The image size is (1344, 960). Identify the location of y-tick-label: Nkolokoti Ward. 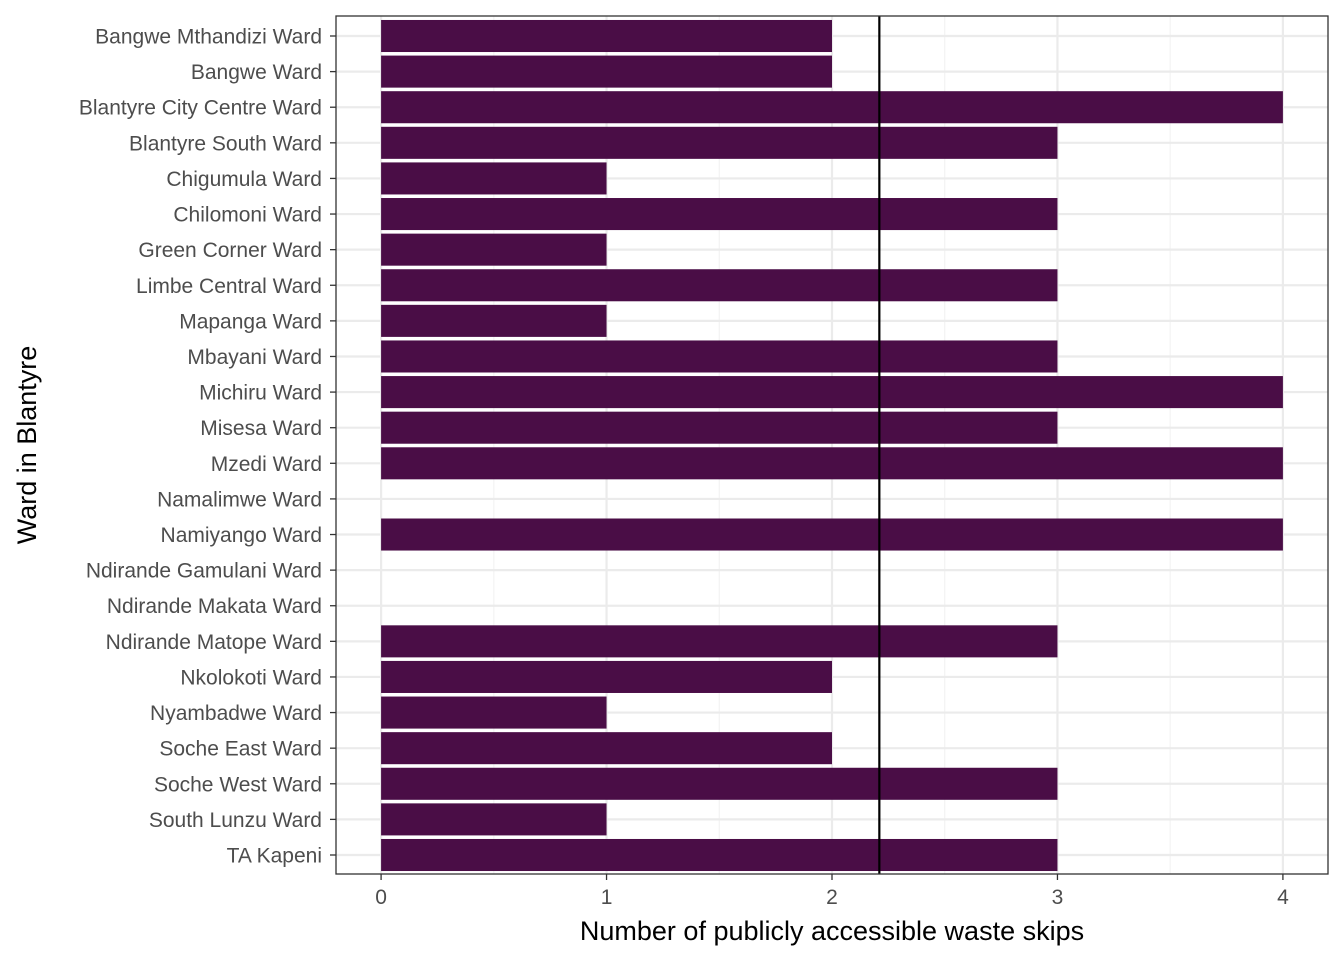
(251, 677).